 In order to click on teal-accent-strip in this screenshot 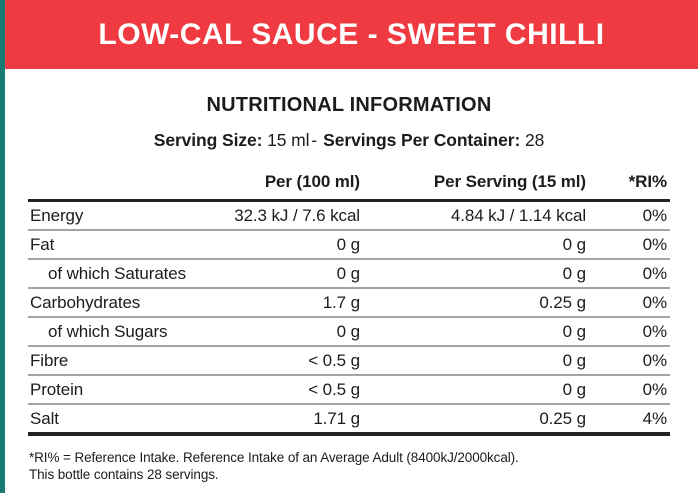, I will do `click(2, 246)`.